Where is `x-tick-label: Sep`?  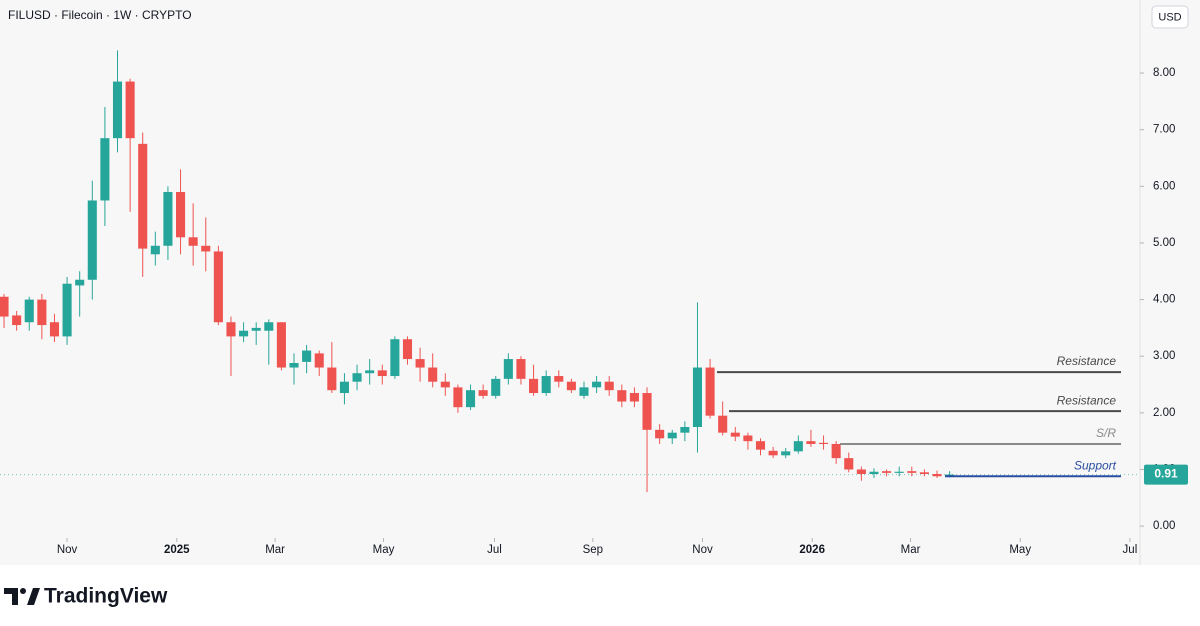 x-tick-label: Sep is located at coordinates (593, 550).